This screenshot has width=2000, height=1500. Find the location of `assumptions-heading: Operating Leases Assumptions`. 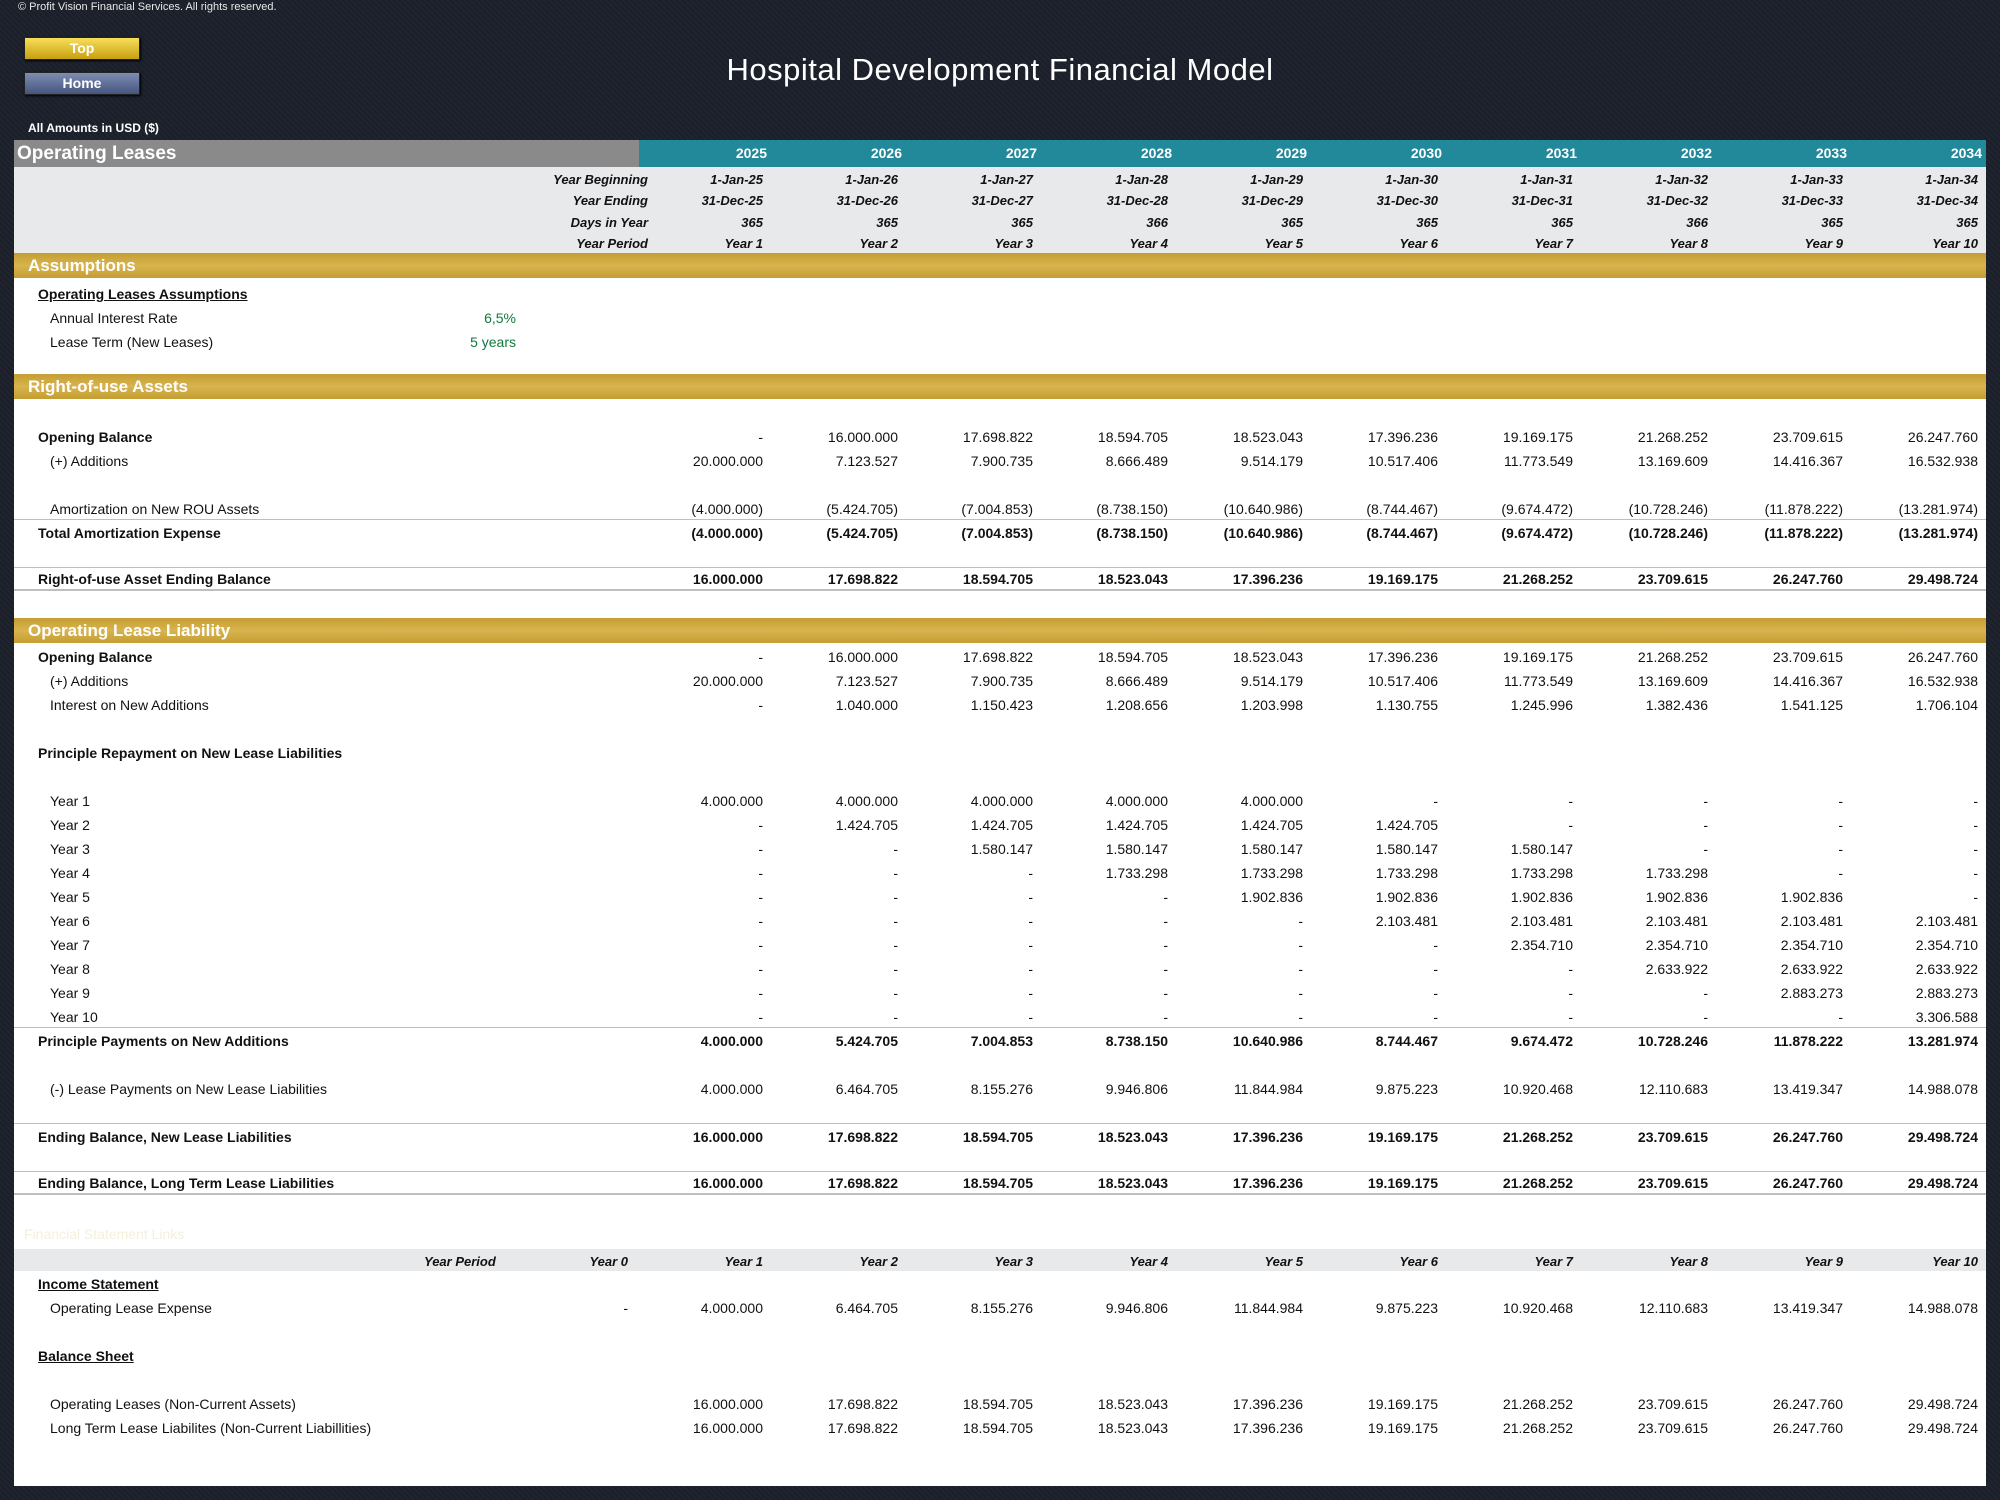

assumptions-heading: Operating Leases Assumptions is located at coordinates (143, 294).